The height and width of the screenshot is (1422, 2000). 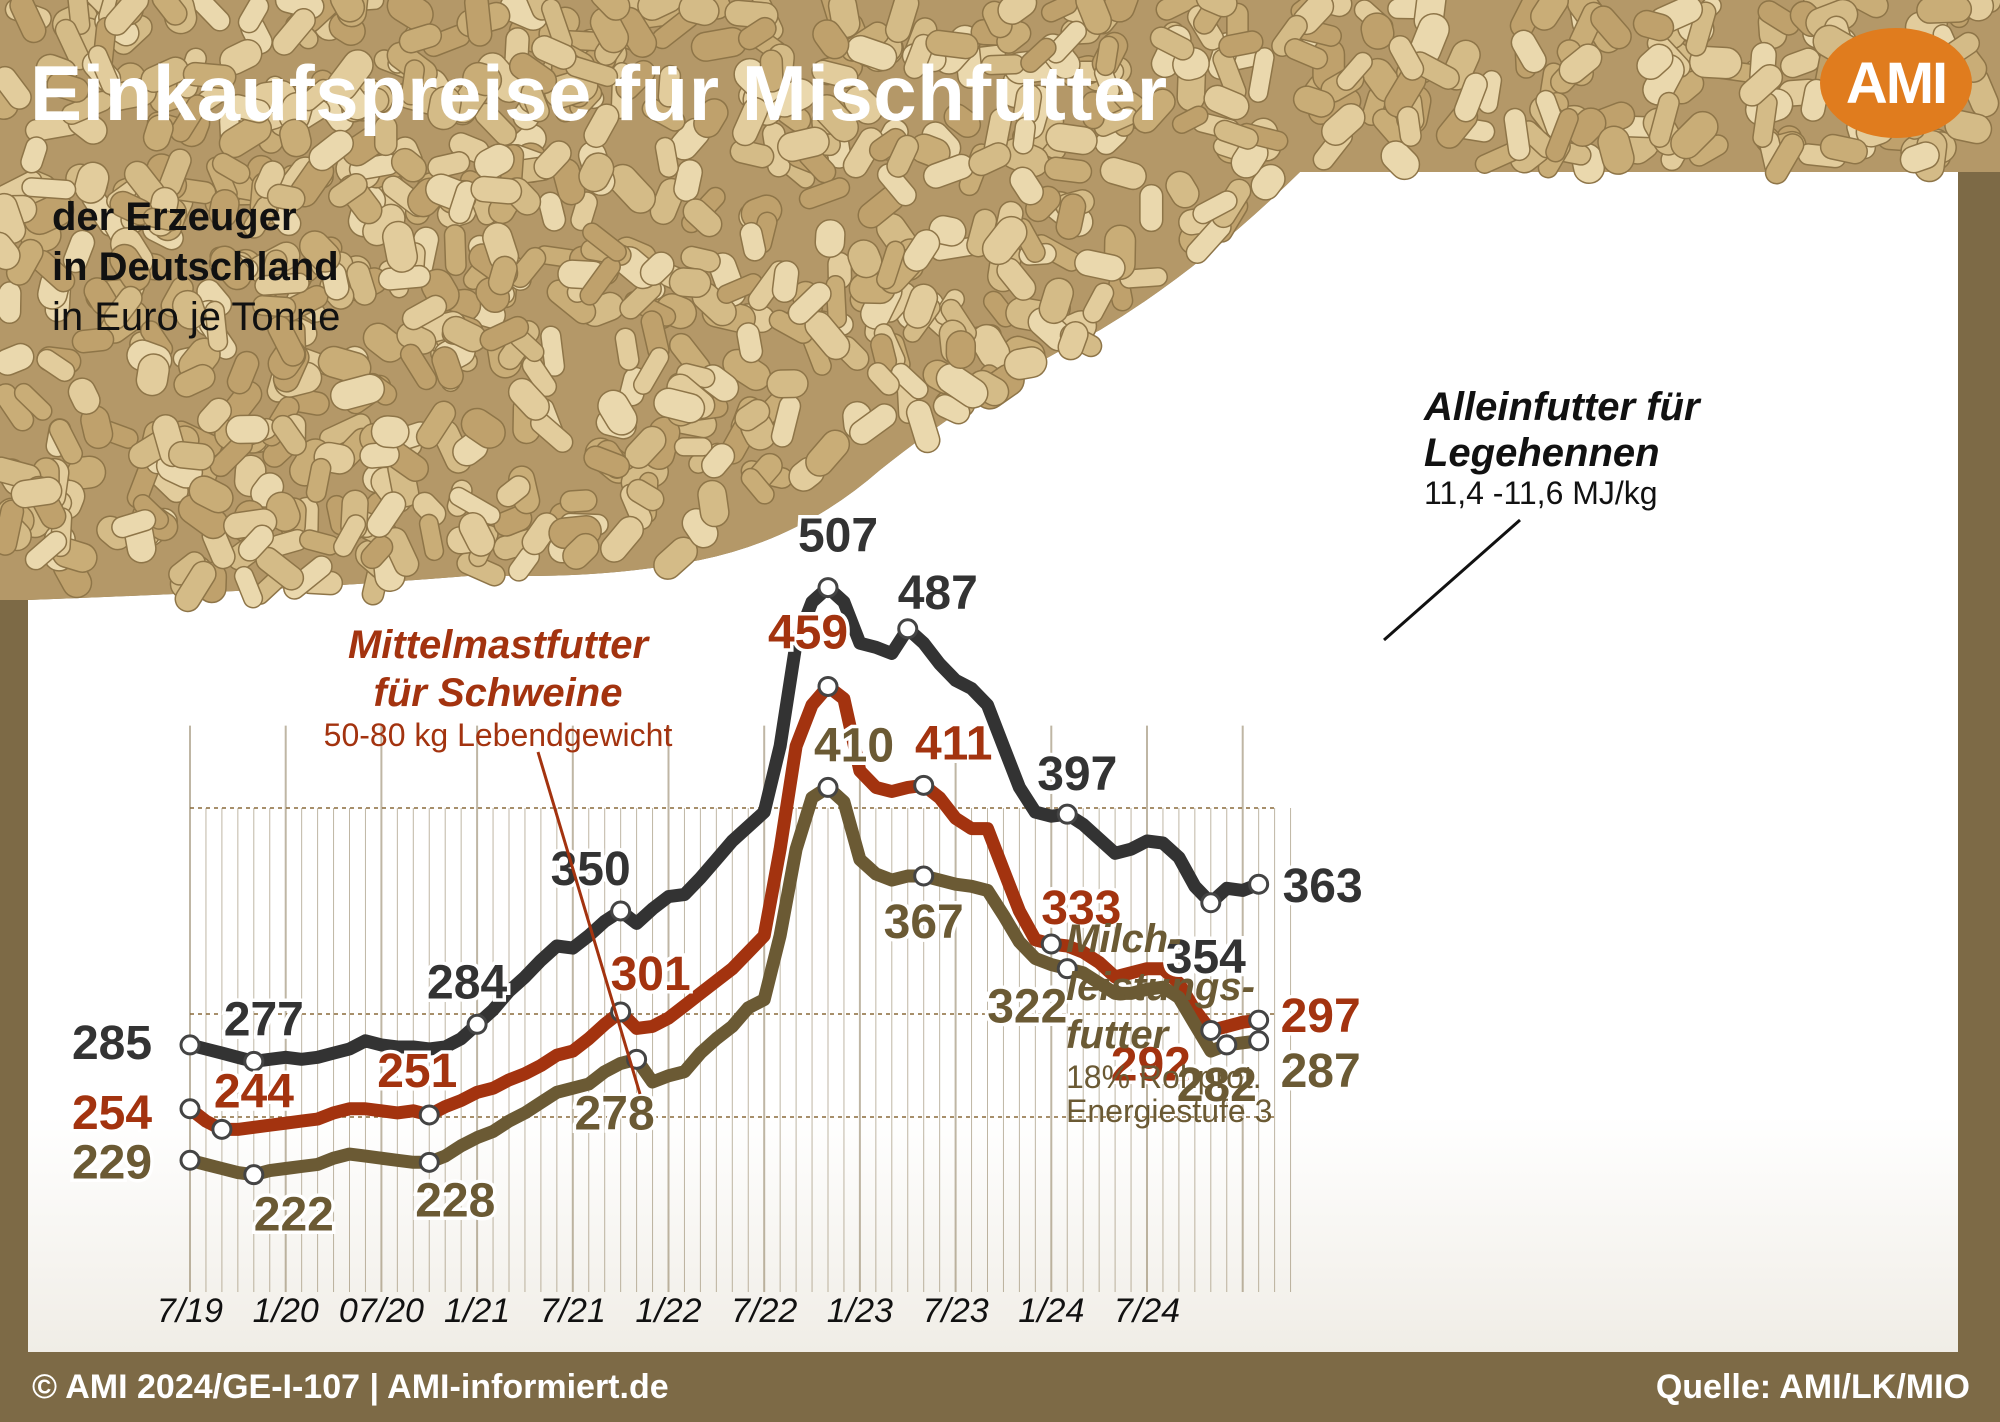 I want to click on value-label-legehennen: 354, so click(x=1206, y=957).